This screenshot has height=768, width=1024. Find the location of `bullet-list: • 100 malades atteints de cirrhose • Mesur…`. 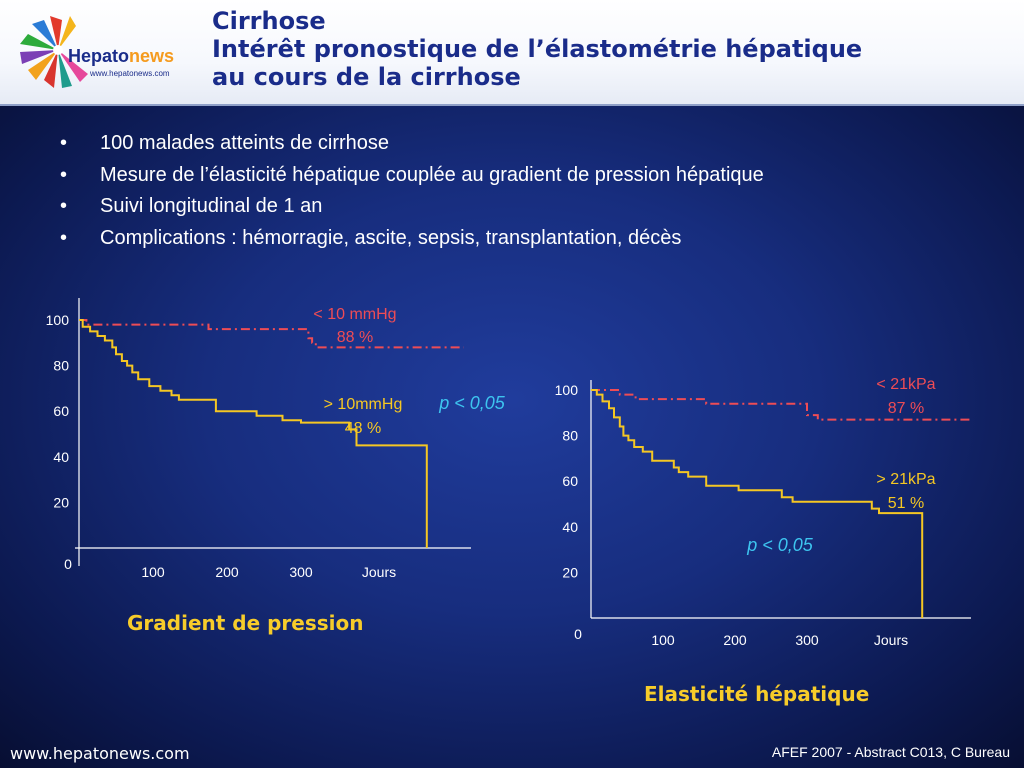

bullet-list: • 100 malades atteints de cirrhose • Mesur… is located at coordinates (412, 191).